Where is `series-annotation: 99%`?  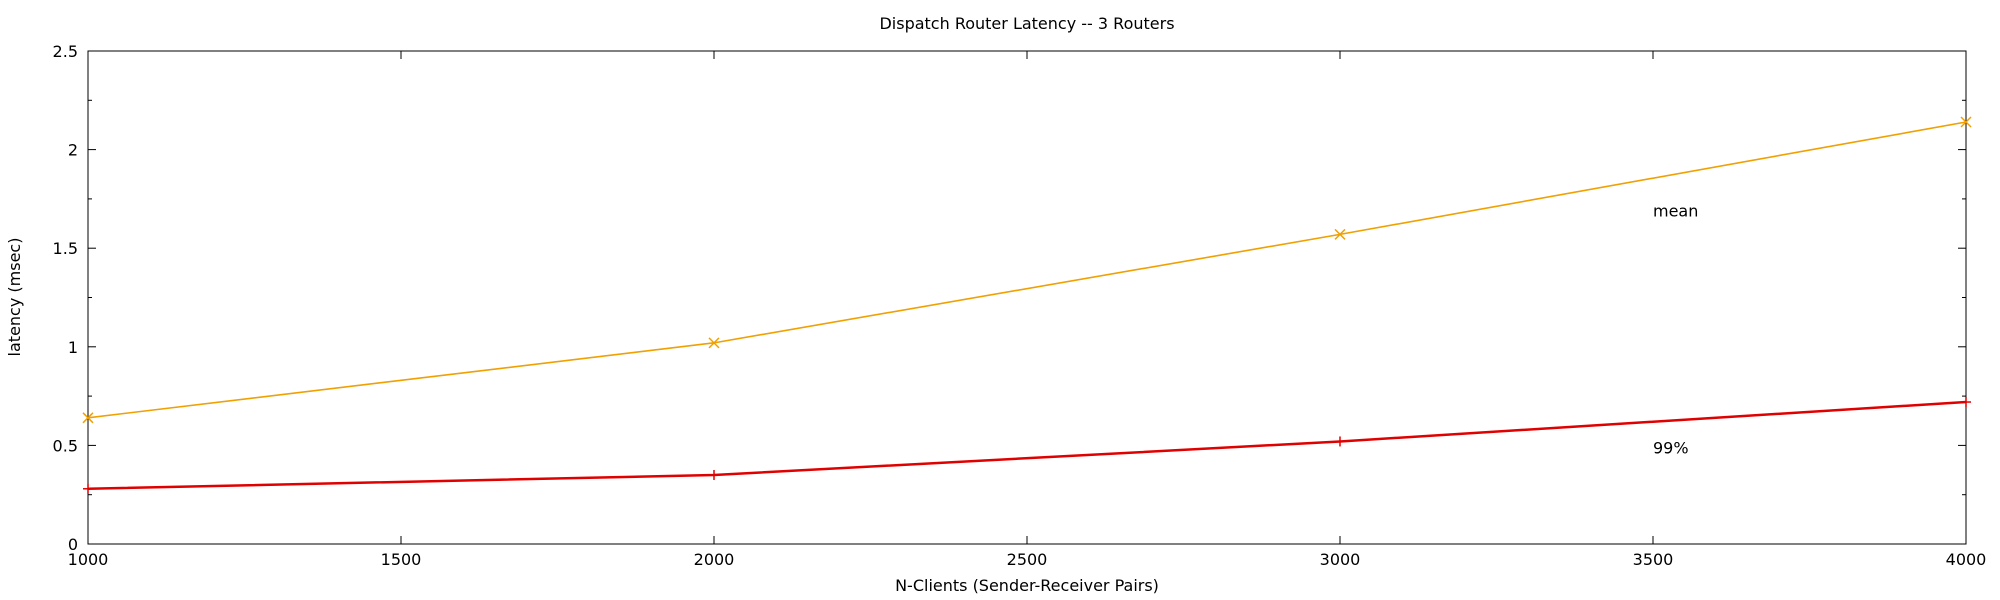 series-annotation: 99% is located at coordinates (1671, 447).